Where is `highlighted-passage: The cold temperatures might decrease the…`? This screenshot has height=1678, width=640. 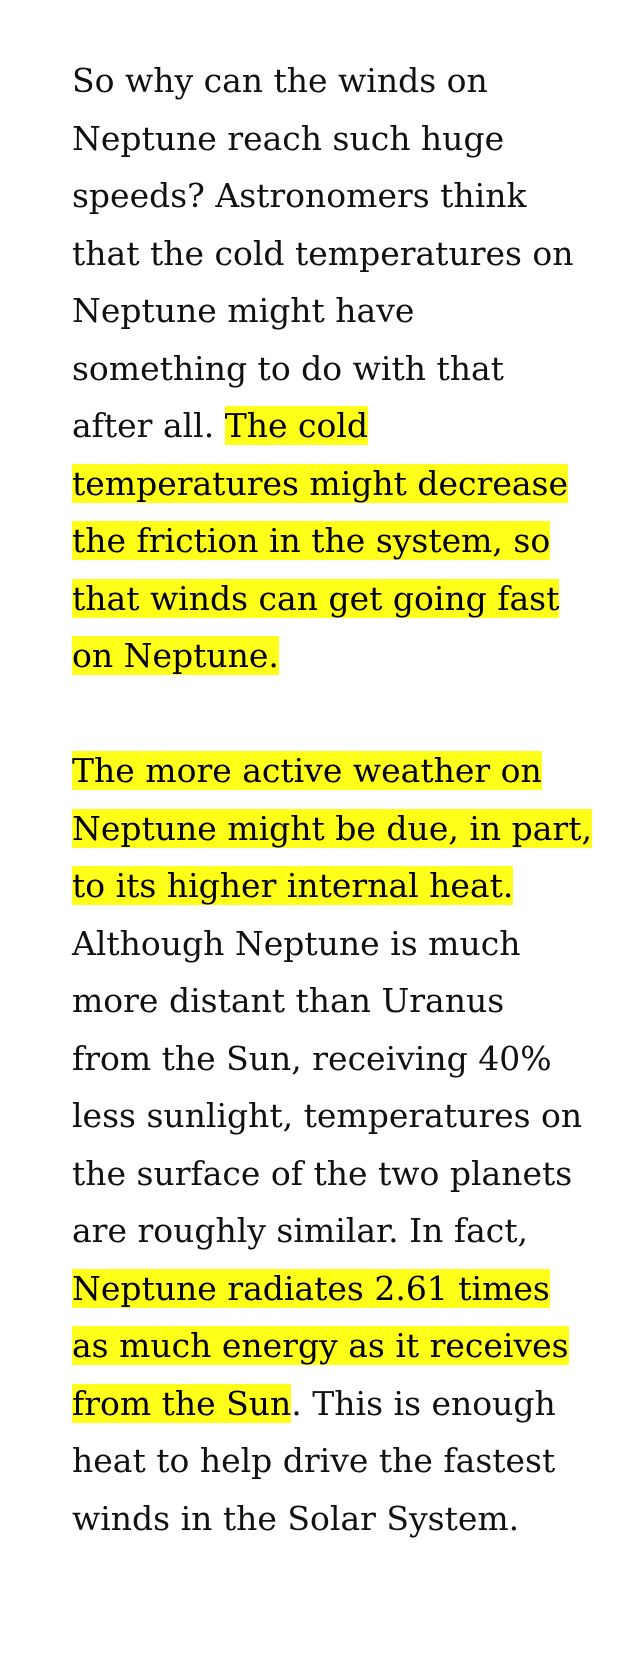
highlighted-passage: The cold temperatures might decrease the… is located at coordinates (320, 540).